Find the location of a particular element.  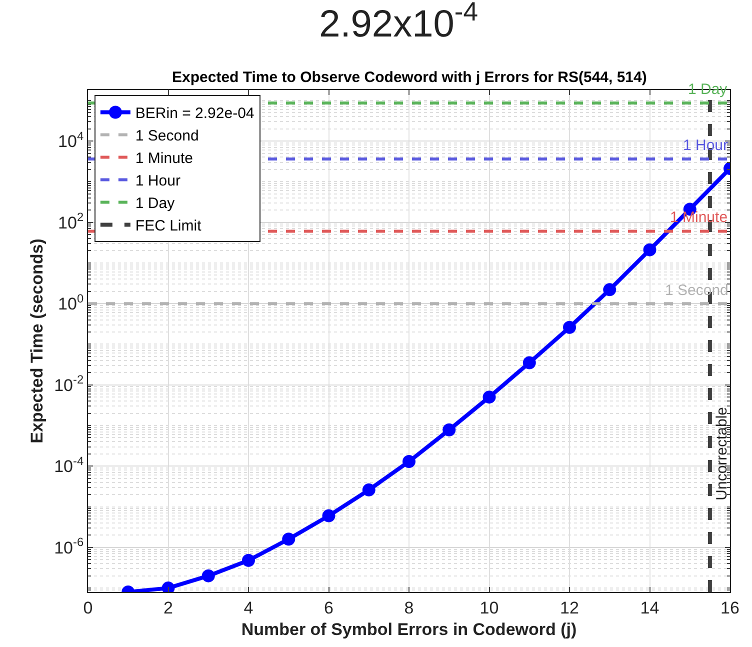

y-axis-title: Expected Time (seconds) is located at coordinates (37, 341).